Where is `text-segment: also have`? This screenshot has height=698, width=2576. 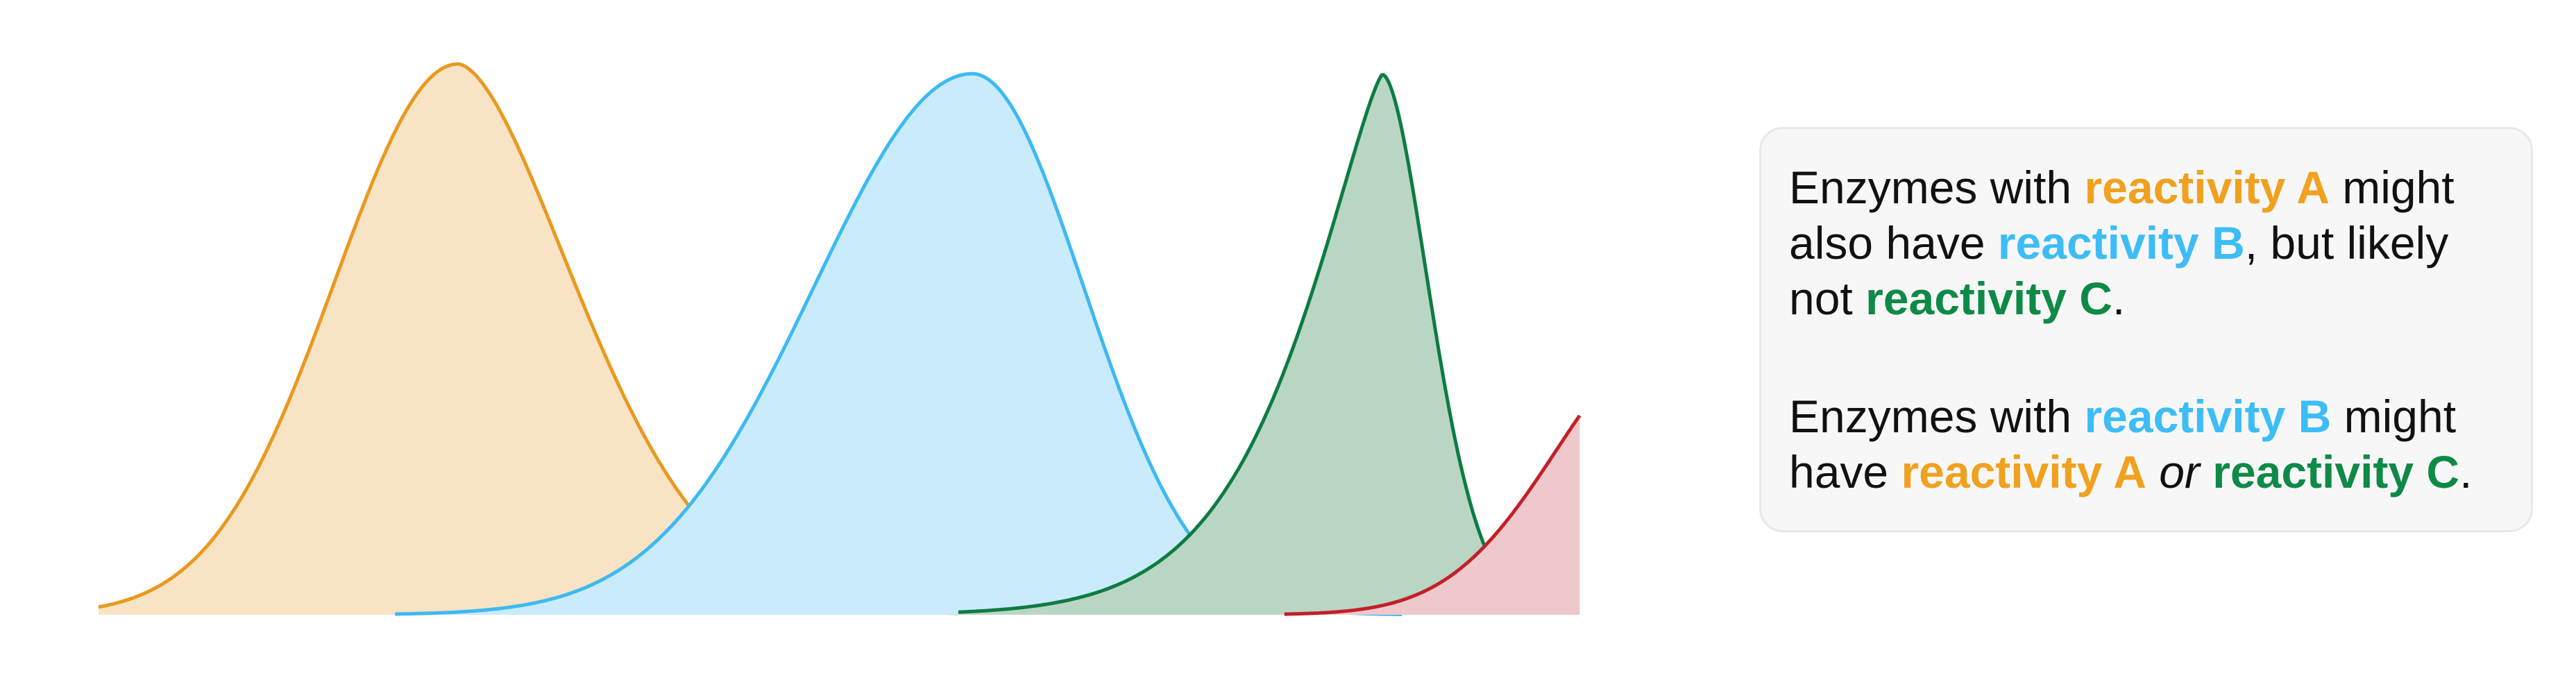
text-segment: also have is located at coordinates (1894, 243).